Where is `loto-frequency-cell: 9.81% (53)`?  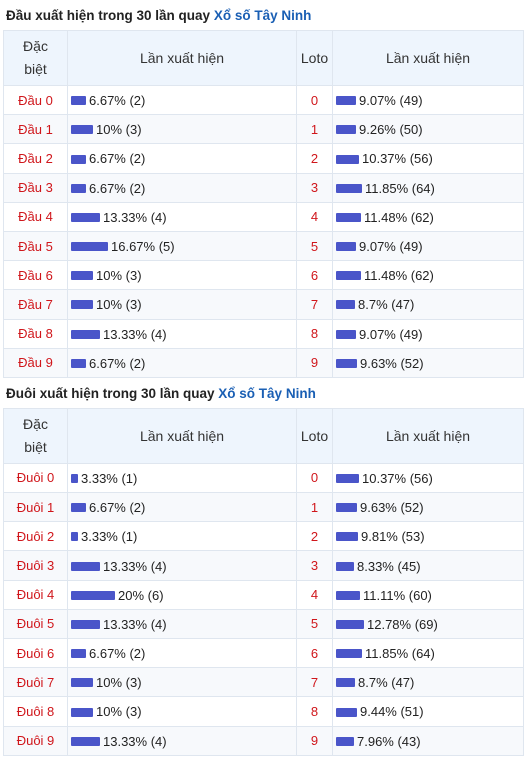 loto-frequency-cell: 9.81% (53) is located at coordinates (428, 536).